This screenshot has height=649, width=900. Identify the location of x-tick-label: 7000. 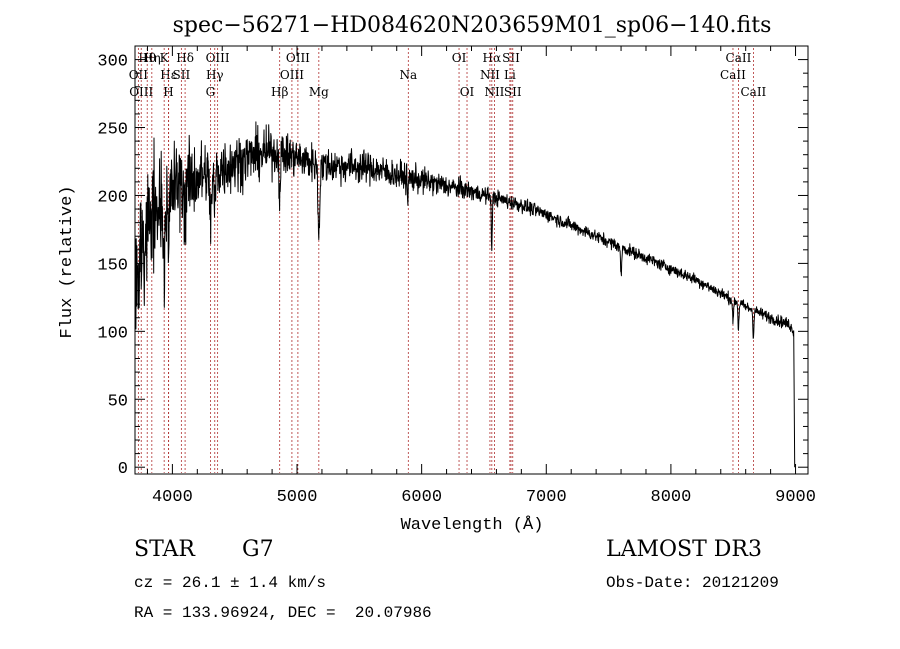
(546, 497).